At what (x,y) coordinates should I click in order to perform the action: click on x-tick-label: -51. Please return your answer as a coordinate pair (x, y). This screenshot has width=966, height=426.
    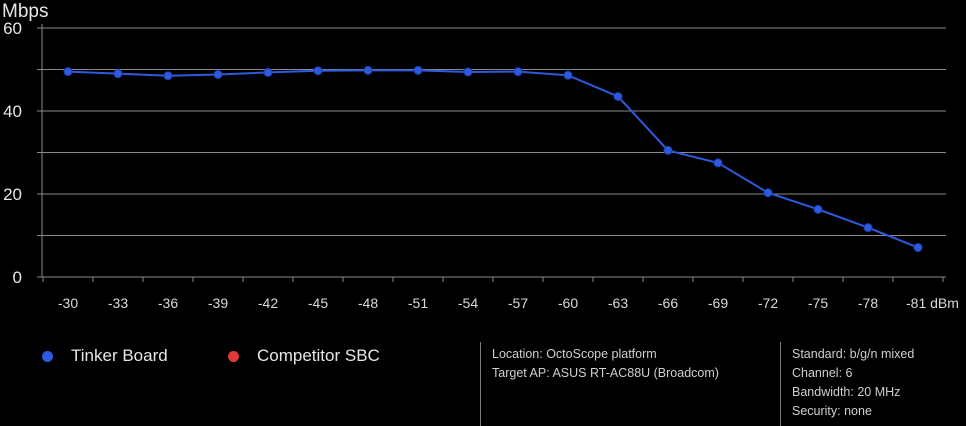
    Looking at the image, I should click on (418, 303).